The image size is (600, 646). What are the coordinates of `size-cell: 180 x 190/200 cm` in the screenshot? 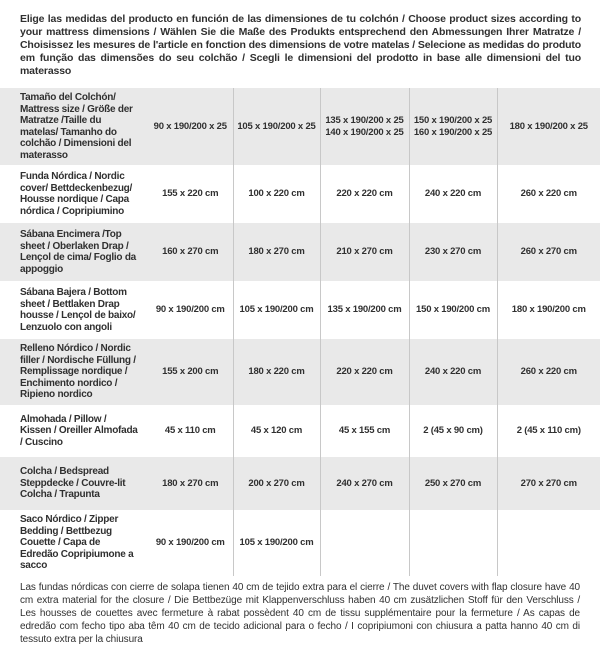 It's located at (548, 310).